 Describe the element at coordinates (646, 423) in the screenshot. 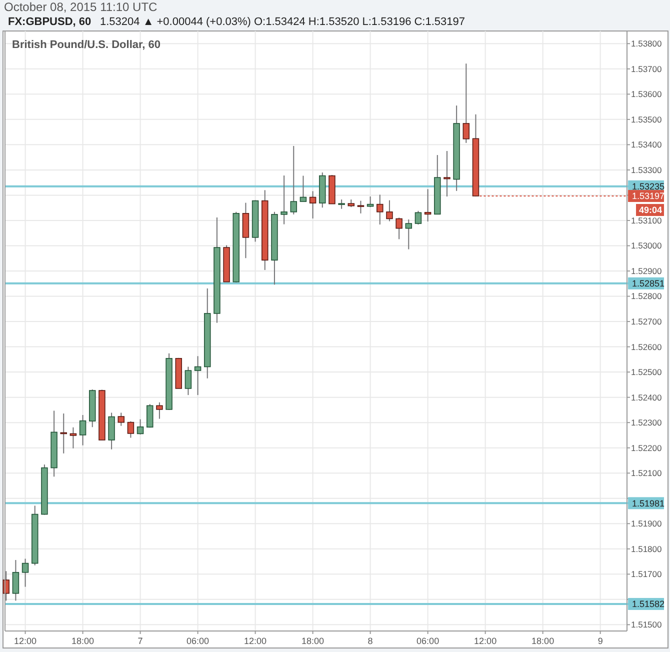

I see `y-tick-label: 1.52300` at that location.